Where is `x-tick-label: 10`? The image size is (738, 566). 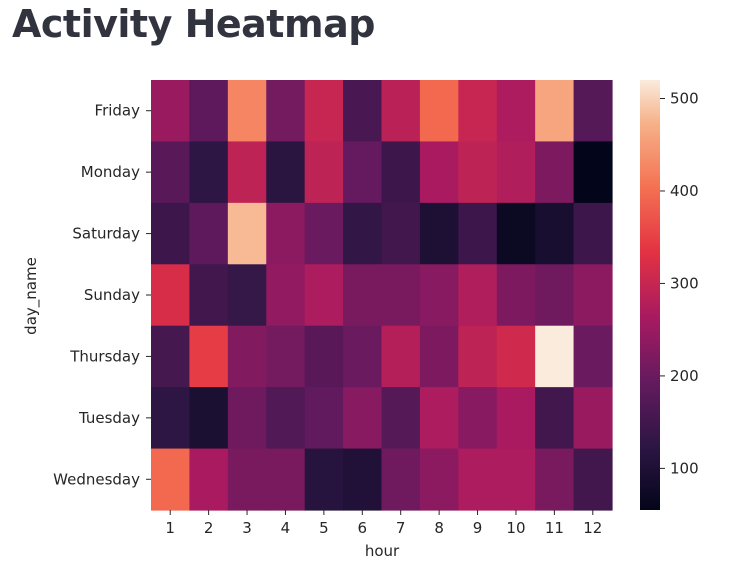
x-tick-label: 10 is located at coordinates (515, 528).